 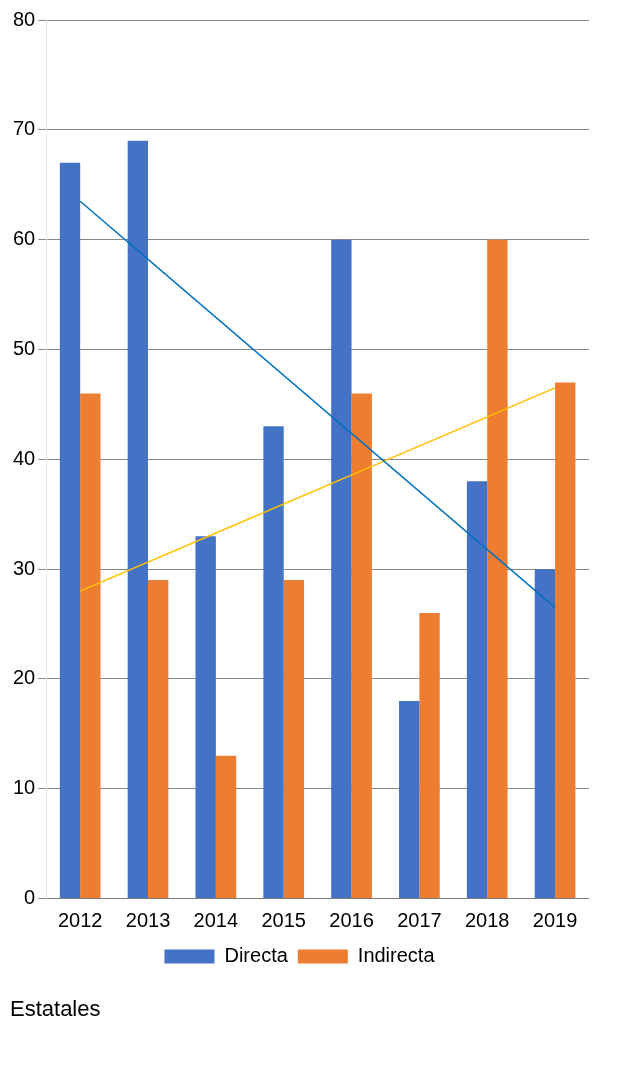 I want to click on y-tick-label: 60, so click(x=24, y=238).